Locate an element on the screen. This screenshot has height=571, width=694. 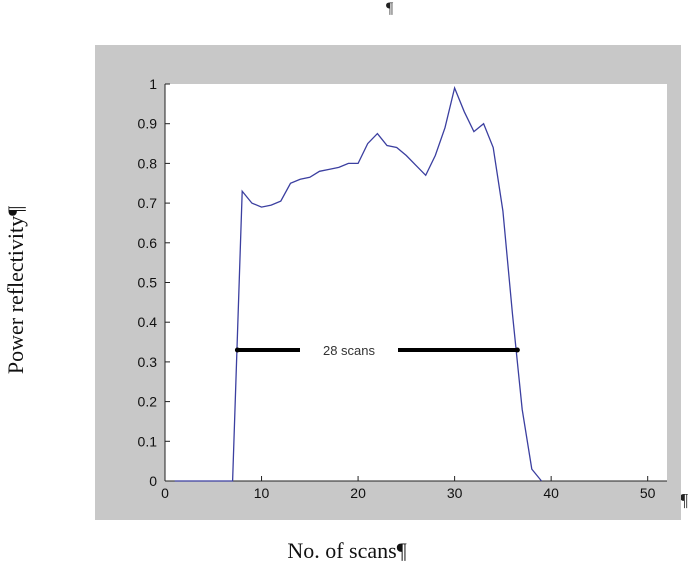
y-tick-label: 0.5 is located at coordinates (148, 283).